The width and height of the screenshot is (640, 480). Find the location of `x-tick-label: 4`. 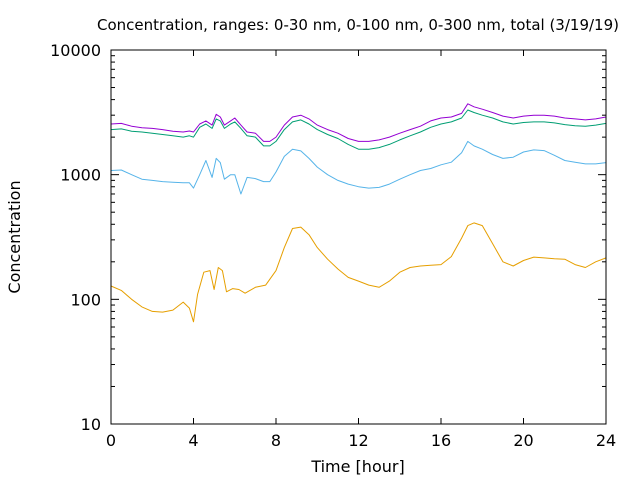

x-tick-label: 4 is located at coordinates (193, 440).